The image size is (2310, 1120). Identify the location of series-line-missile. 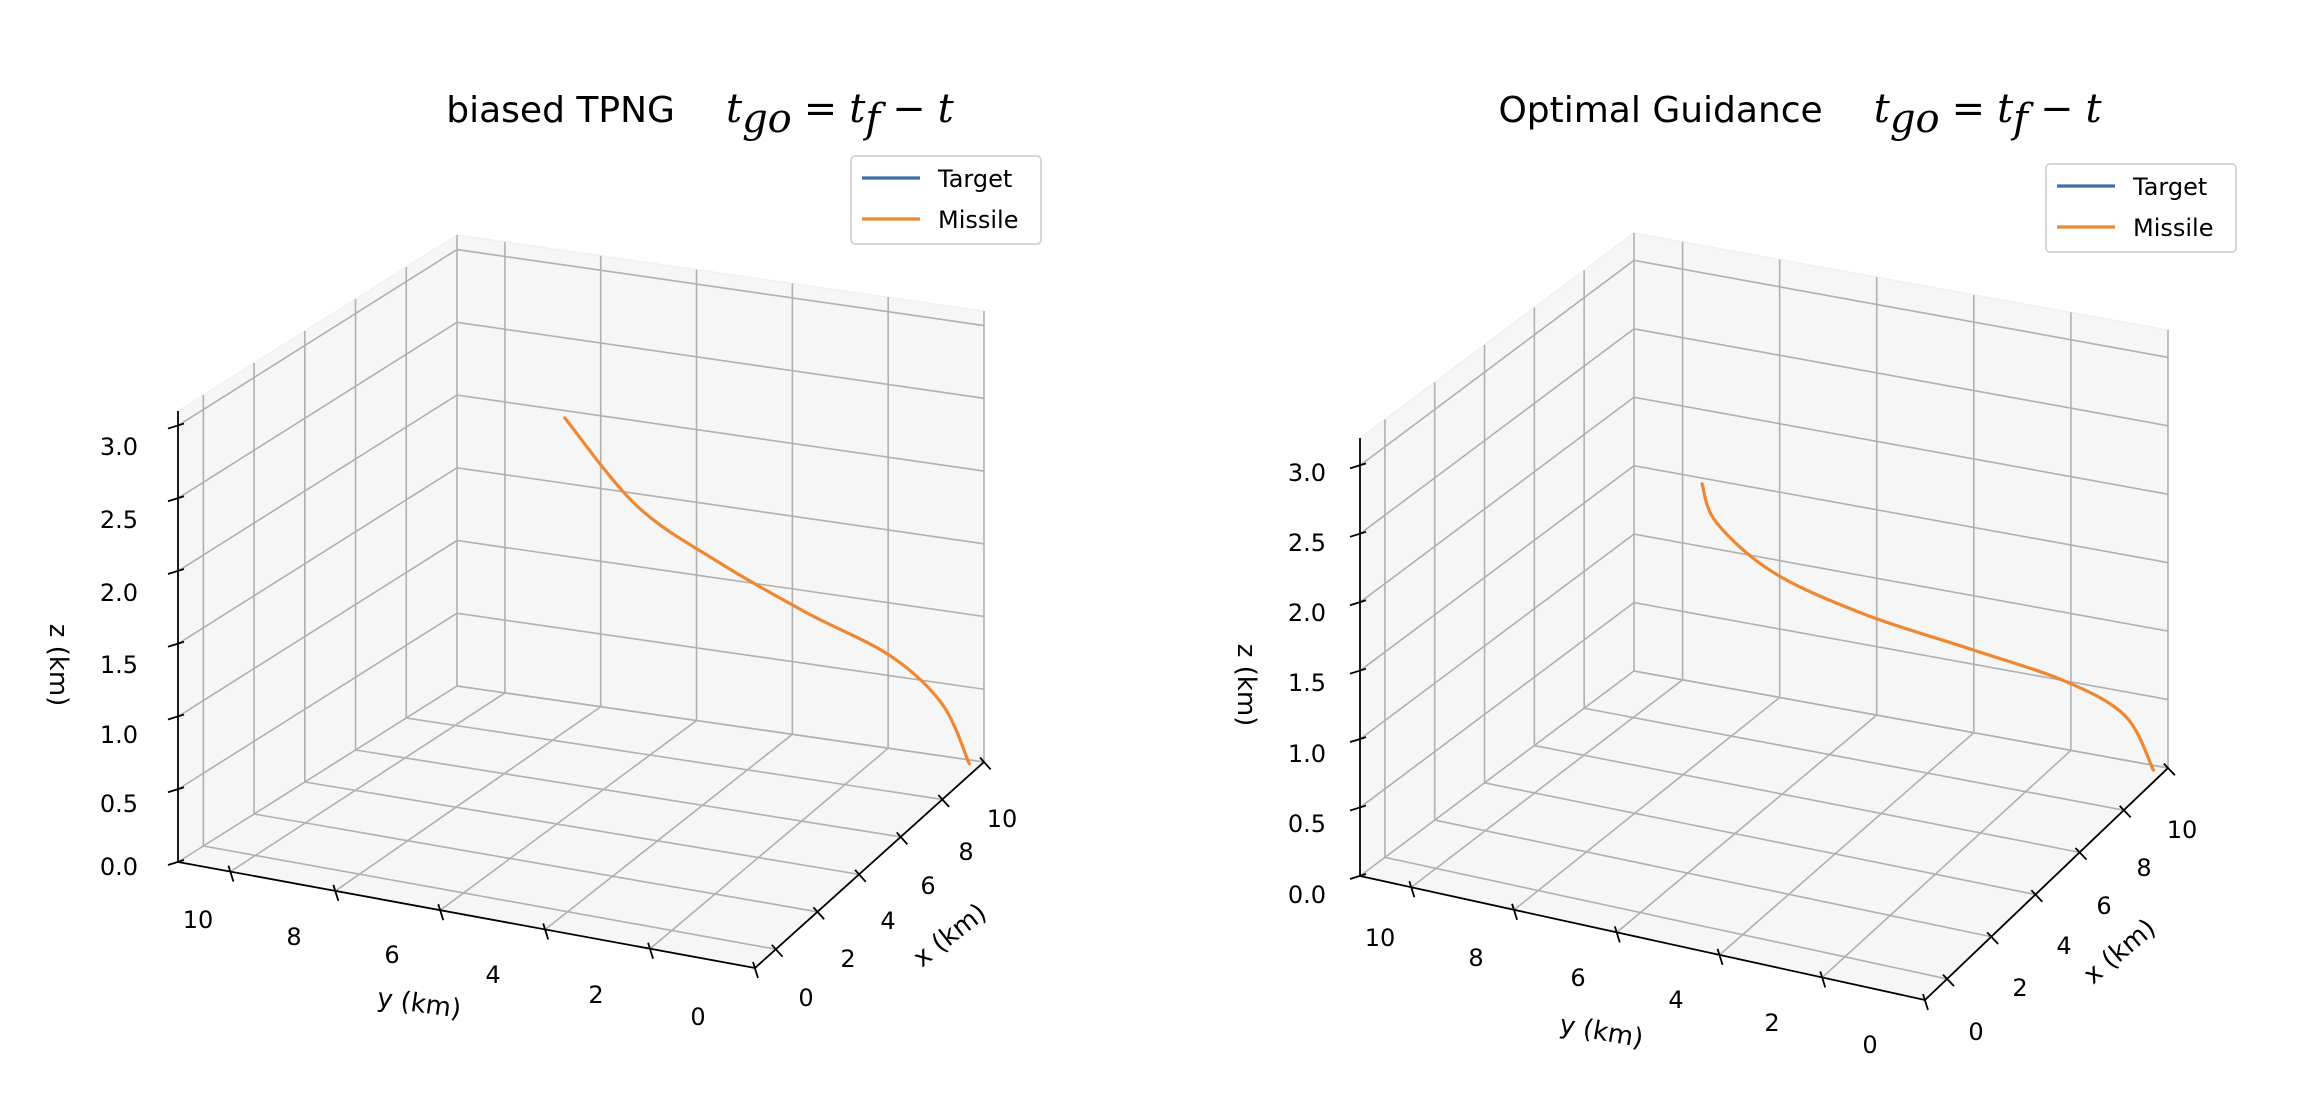
(1927, 627).